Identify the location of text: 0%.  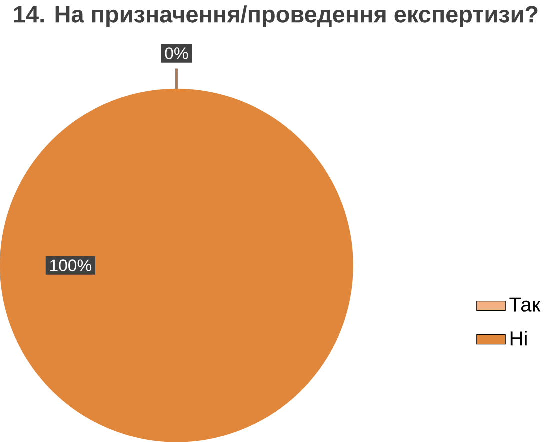
(176, 53).